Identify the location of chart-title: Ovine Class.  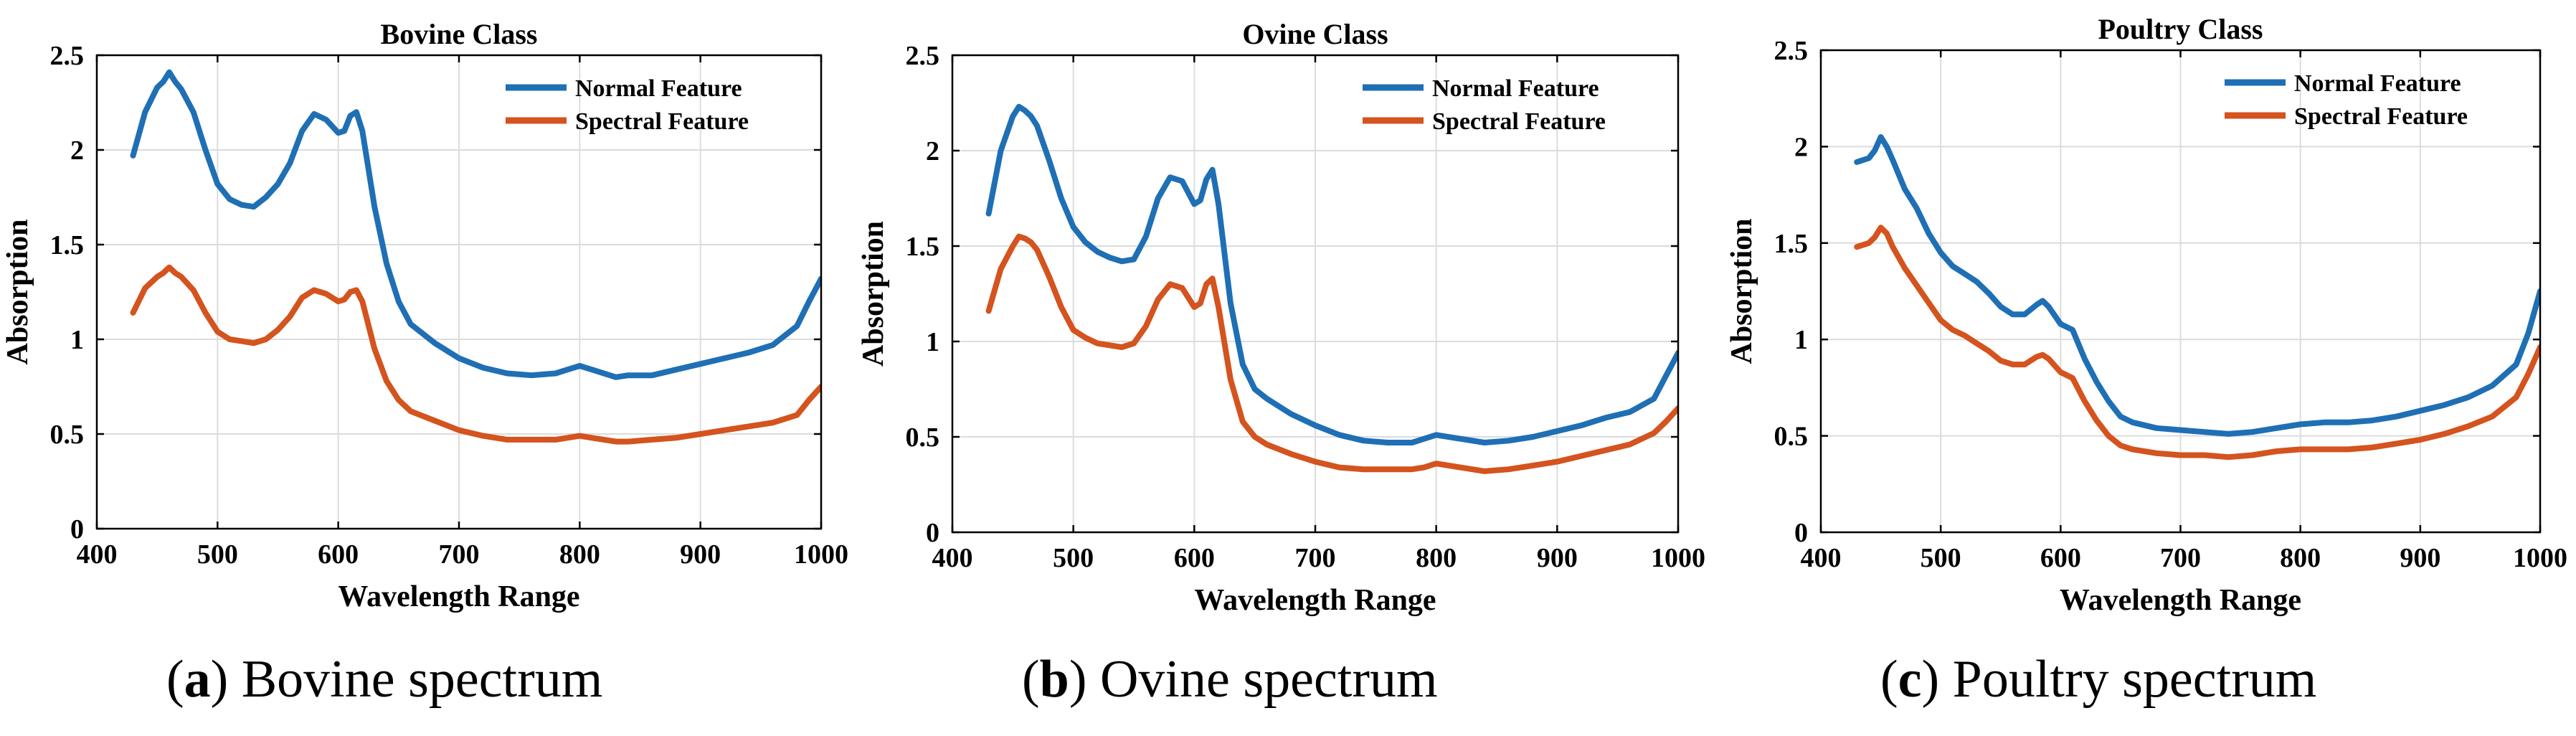
(1315, 34).